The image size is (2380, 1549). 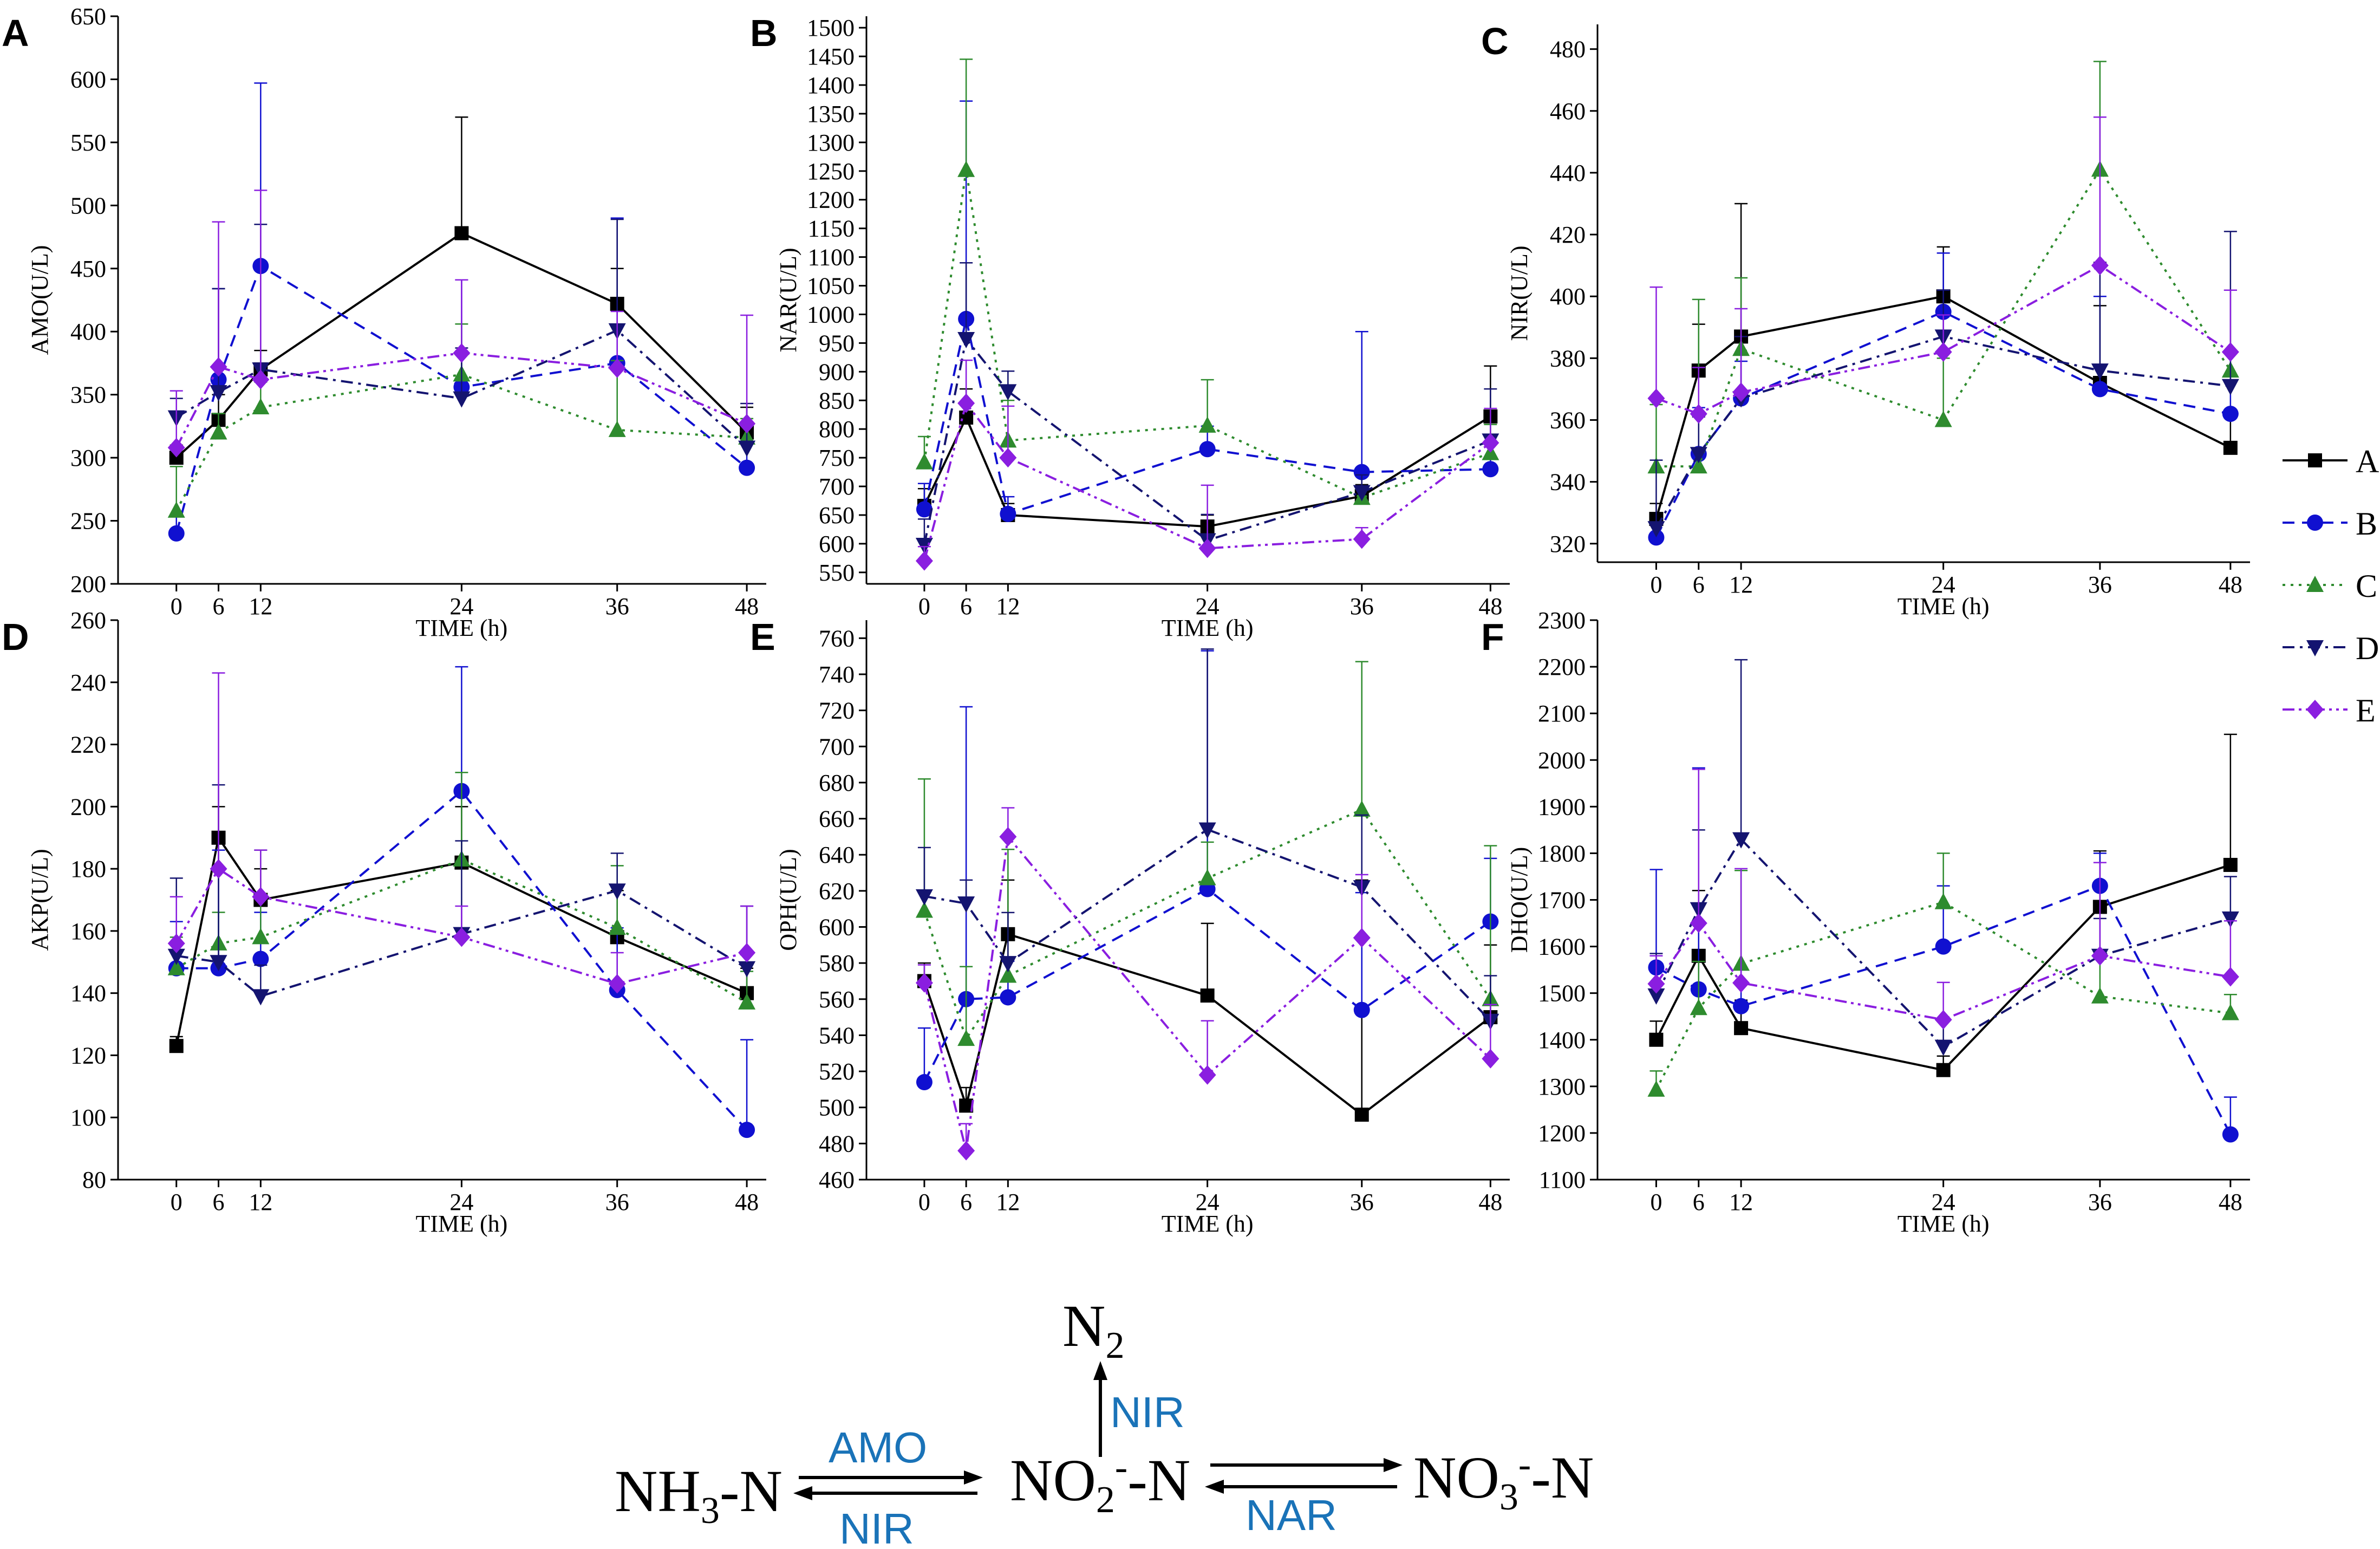 What do you see at coordinates (837, 999) in the screenshot?
I see `y-tick-label: 560` at bounding box center [837, 999].